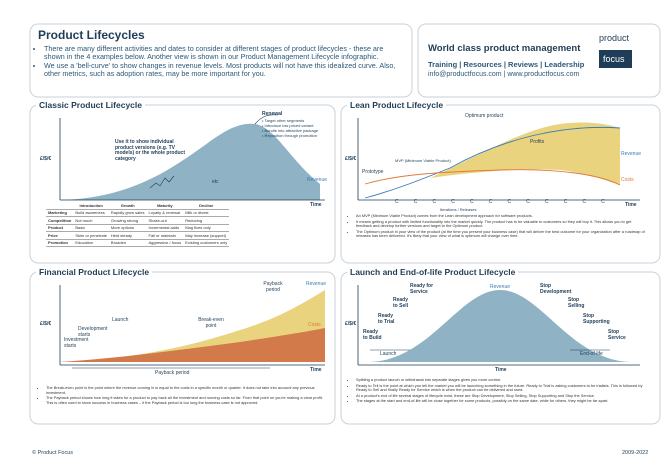 This screenshot has width=670, height=462. Describe the element at coordinates (165, 243) in the screenshot. I see `table-cell: Aggressive / focus` at that location.